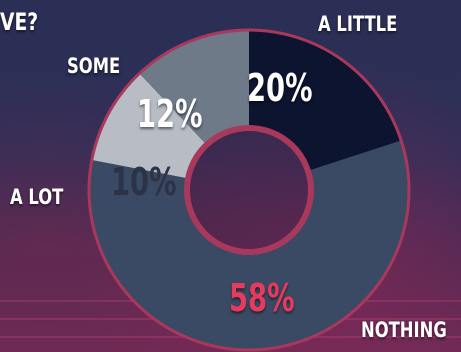 This screenshot has height=352, width=461. I want to click on slice-some, so click(194, 87).